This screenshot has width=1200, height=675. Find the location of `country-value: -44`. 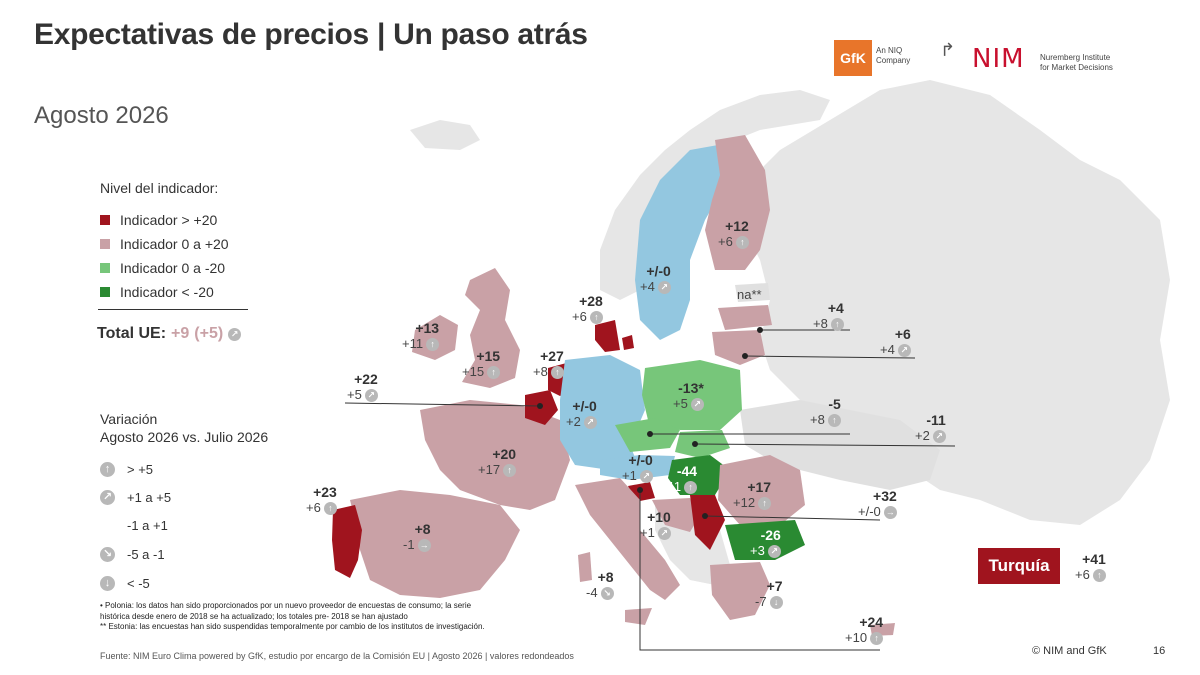

country-value: -44 is located at coordinates (687, 471).